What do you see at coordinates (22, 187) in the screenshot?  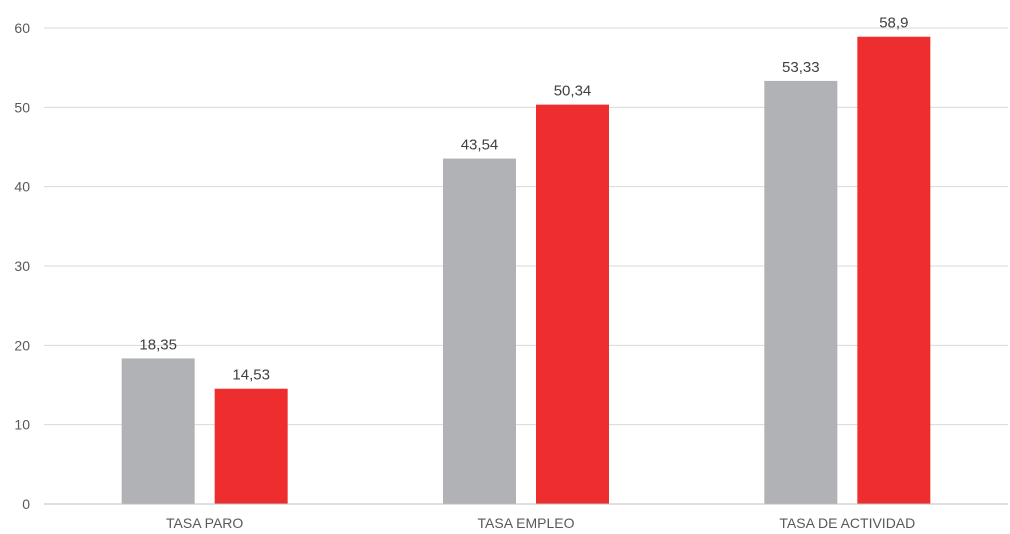 I see `y-tick-label: 40` at bounding box center [22, 187].